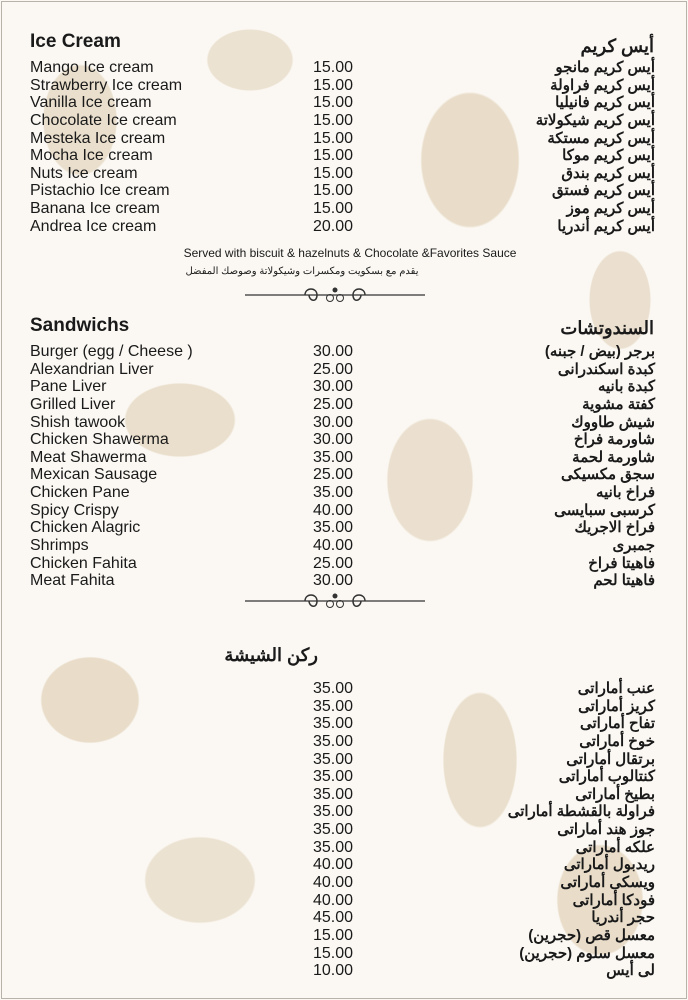 This screenshot has width=688, height=1000. What do you see at coordinates (610, 759) in the screenshot?
I see `item-name-ar: برتقال أماراتى` at bounding box center [610, 759].